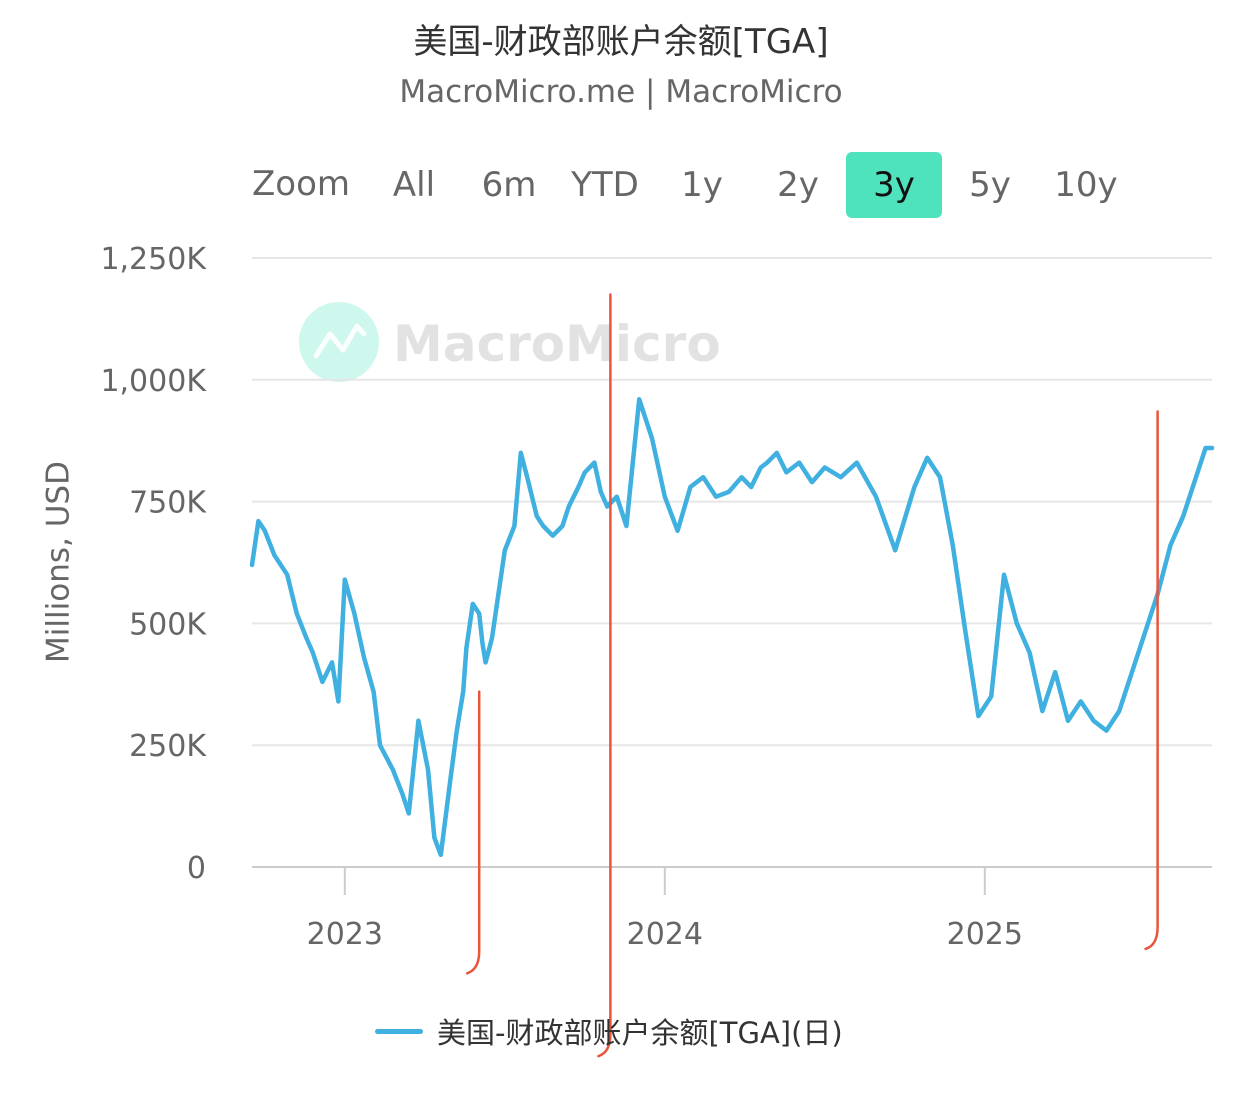 The image size is (1242, 1113). What do you see at coordinates (990, 185) in the screenshot?
I see `zoom-button-5y: 5y` at bounding box center [990, 185].